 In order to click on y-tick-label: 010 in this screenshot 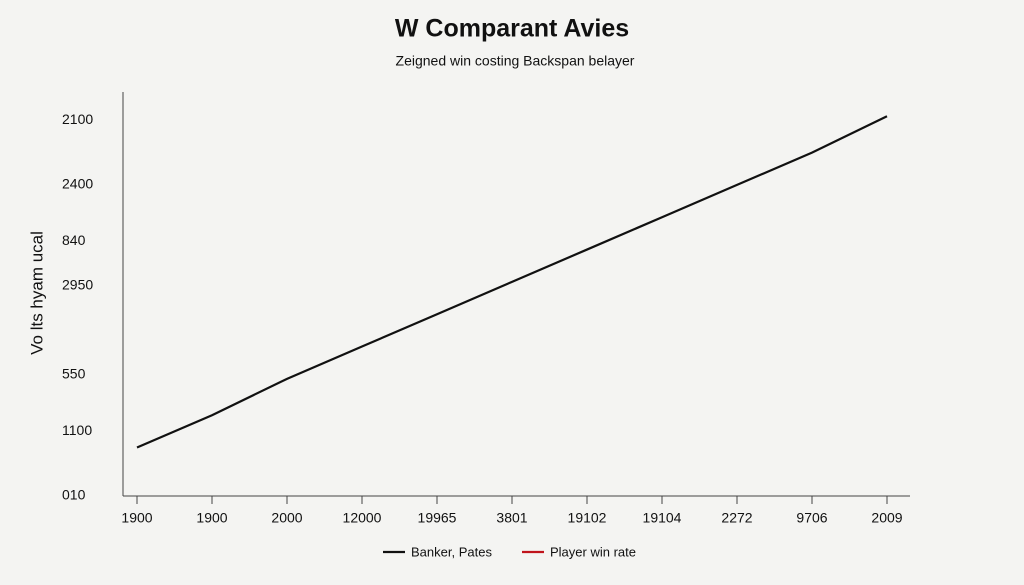, I will do `click(74, 495)`.